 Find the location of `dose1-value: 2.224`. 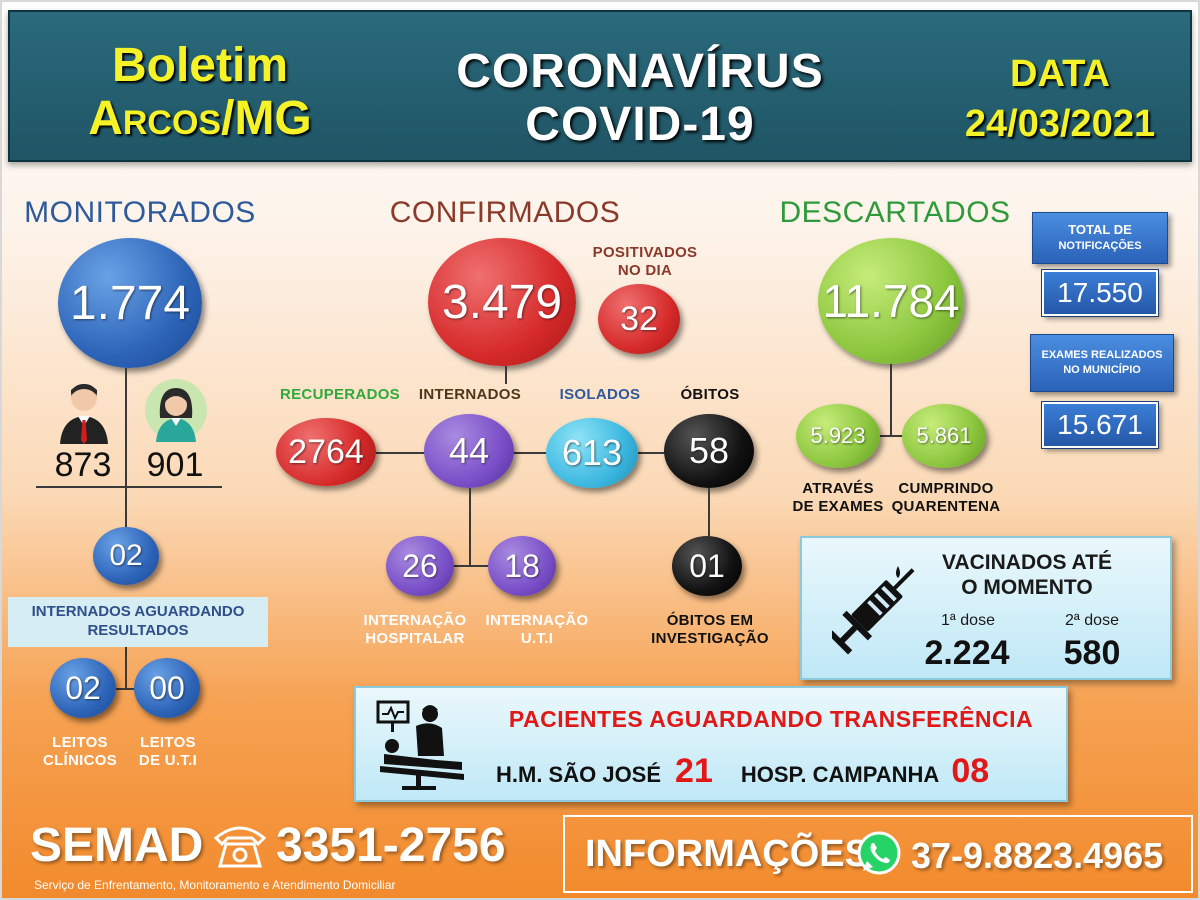

dose1-value: 2.224 is located at coordinates (967, 653).